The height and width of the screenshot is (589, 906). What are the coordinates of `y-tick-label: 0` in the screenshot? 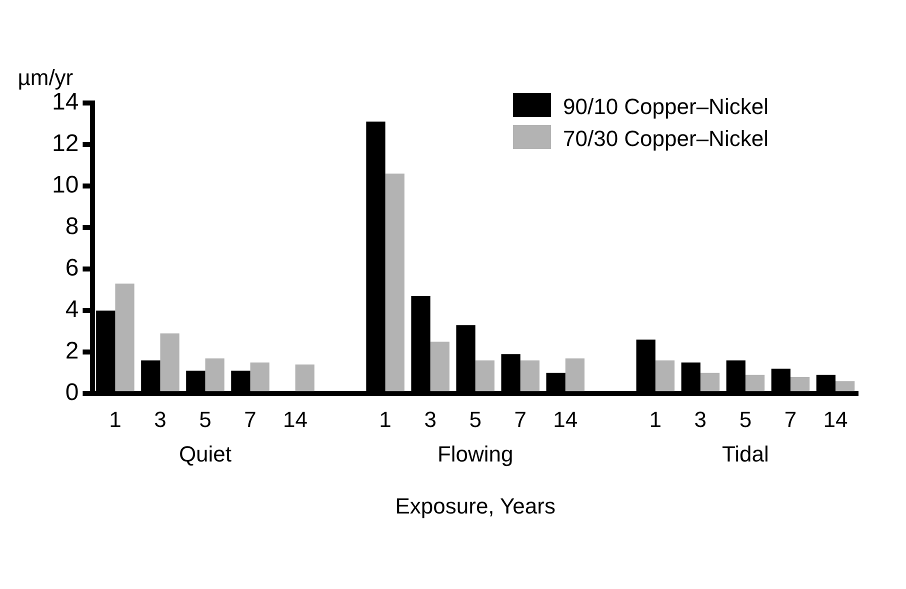 It's located at (72, 392).